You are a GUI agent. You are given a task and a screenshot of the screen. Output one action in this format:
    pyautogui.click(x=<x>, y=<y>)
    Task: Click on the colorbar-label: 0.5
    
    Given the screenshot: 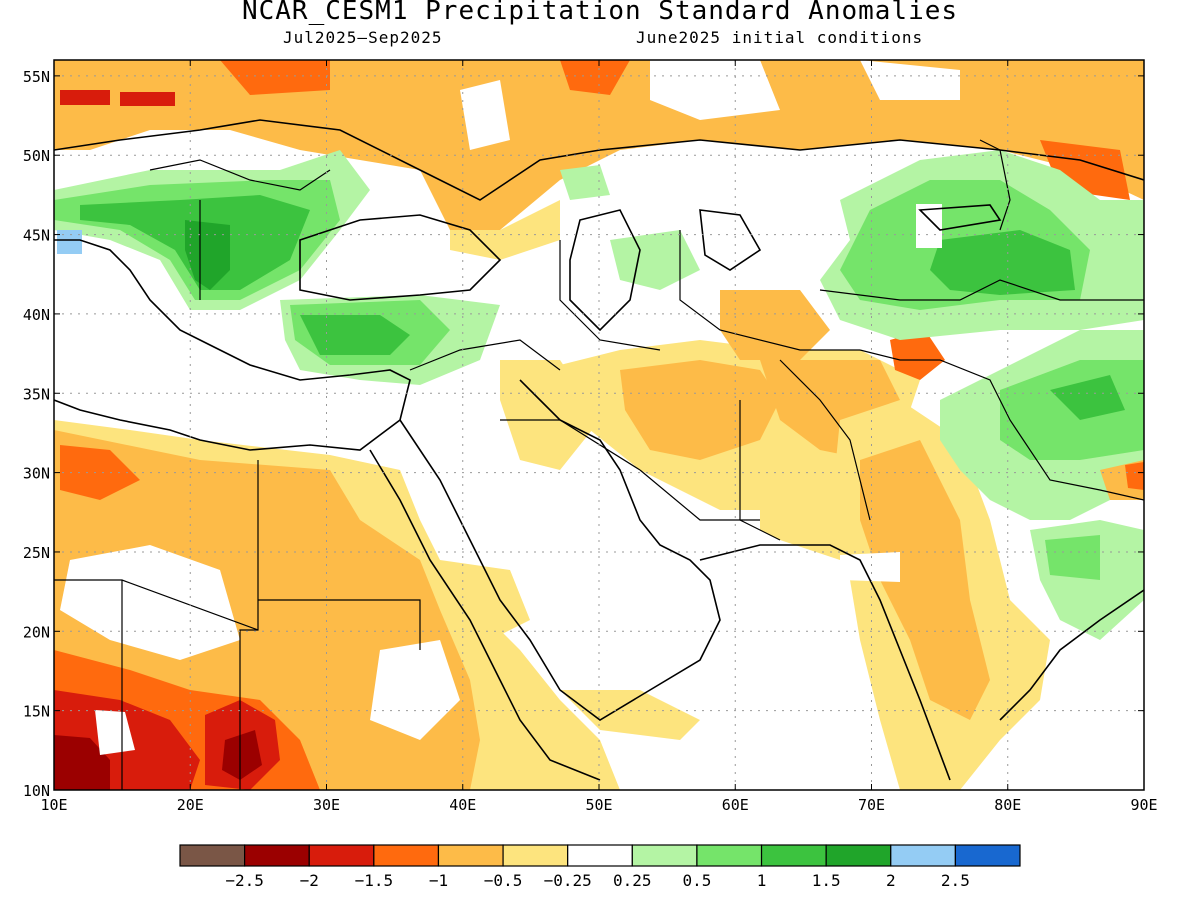 What is the action you would take?
    pyautogui.click(x=696, y=880)
    